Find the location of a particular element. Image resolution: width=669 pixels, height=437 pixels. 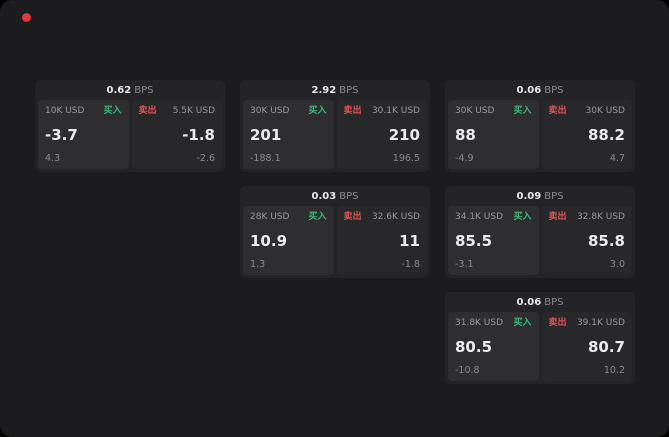

buy-size: 10K USD is located at coordinates (65, 111).